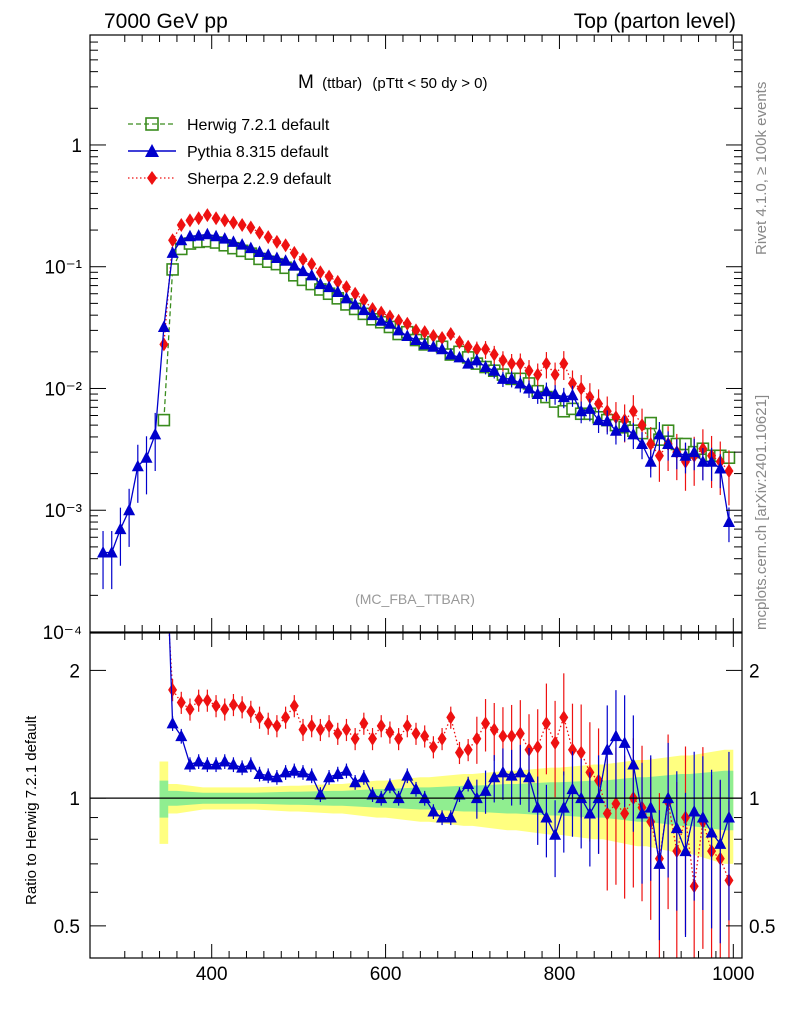 The height and width of the screenshot is (1024, 786). I want to click on ratio-y-tick-label-right: 2, so click(754, 671).